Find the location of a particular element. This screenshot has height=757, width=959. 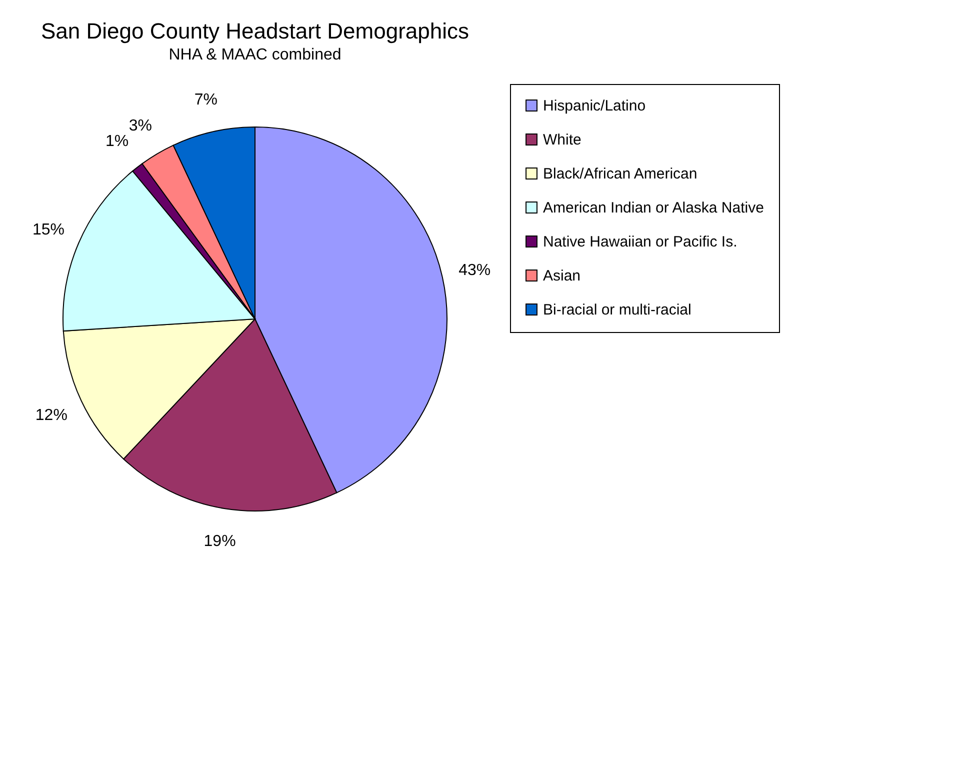

data-label: 19% is located at coordinates (220, 541).